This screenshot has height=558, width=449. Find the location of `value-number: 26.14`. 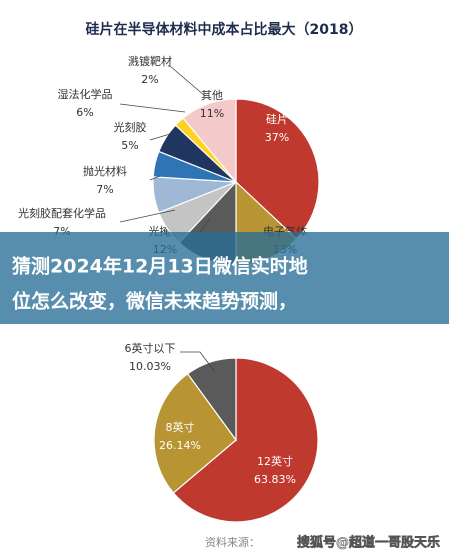

value-number: 26.14 is located at coordinates (175, 445).